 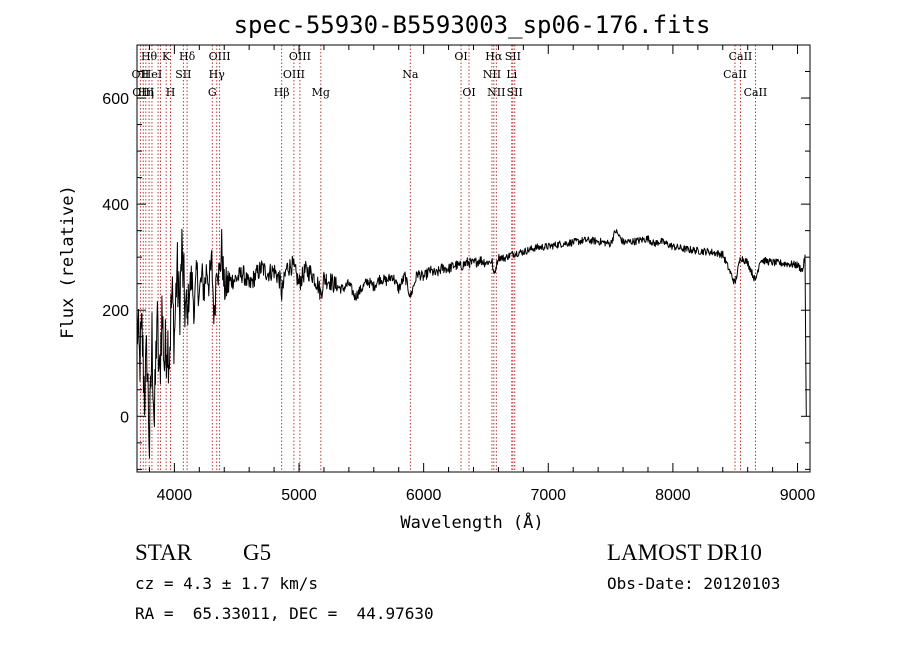 I want to click on object-class: STAR, so click(x=163, y=552).